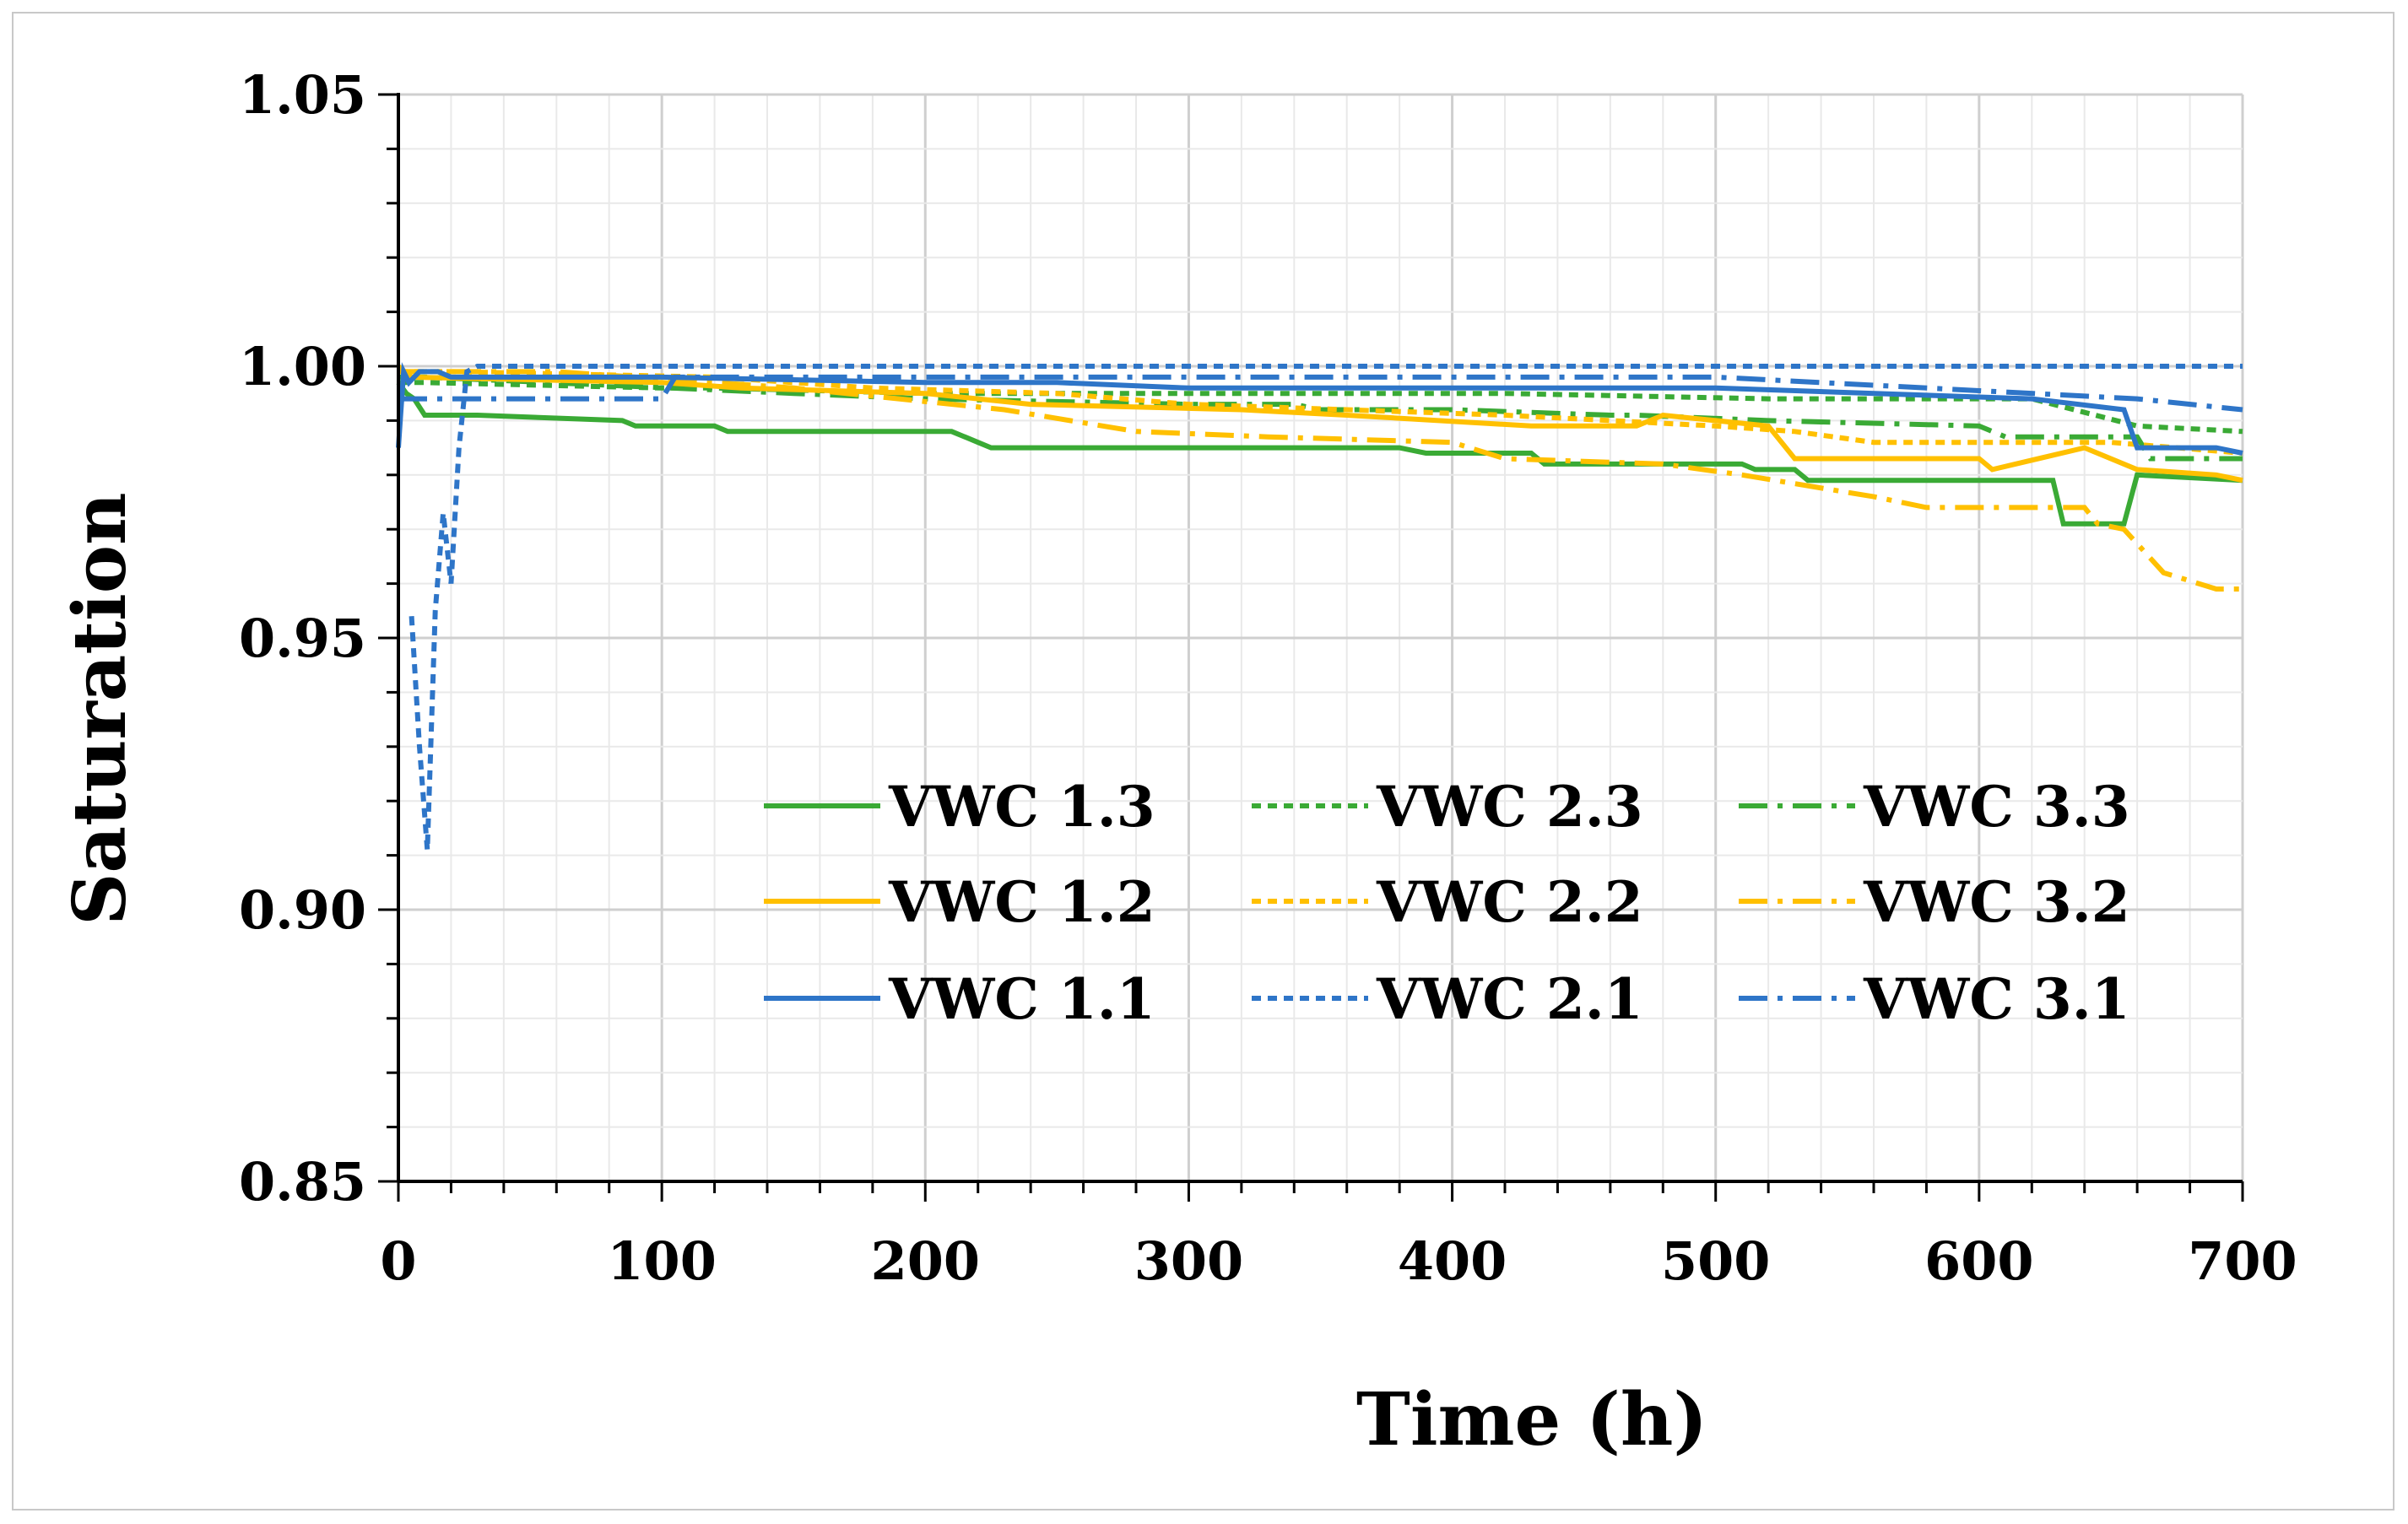 The image size is (2408, 1524). I want to click on legend-label: VWC 2.1, so click(1509, 999).